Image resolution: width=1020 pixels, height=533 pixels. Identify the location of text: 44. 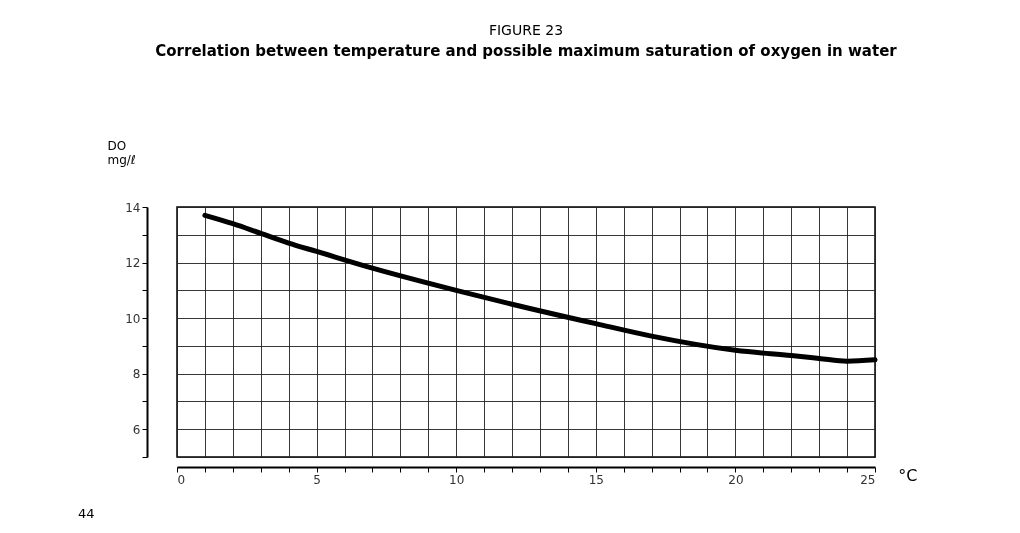
(86, 513).